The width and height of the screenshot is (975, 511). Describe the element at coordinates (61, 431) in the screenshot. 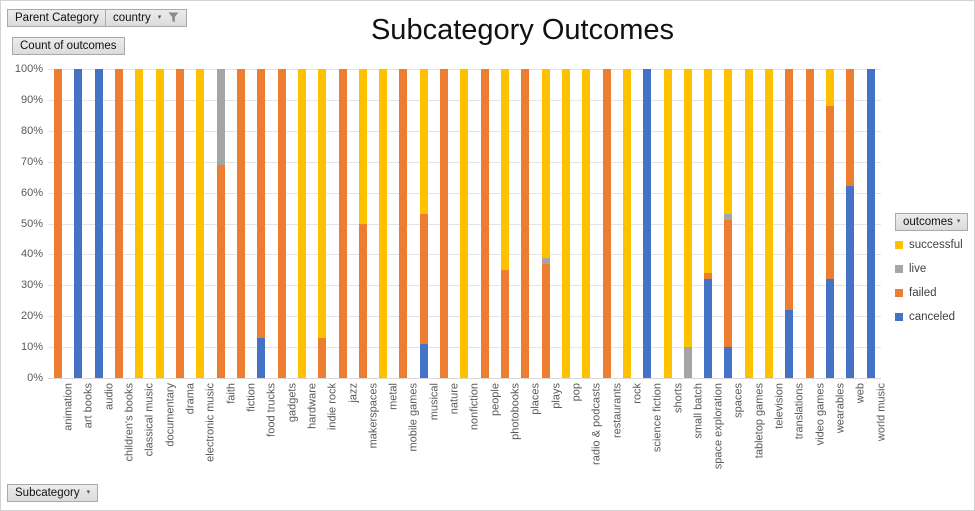

I see `x-label-slot: animation` at that location.